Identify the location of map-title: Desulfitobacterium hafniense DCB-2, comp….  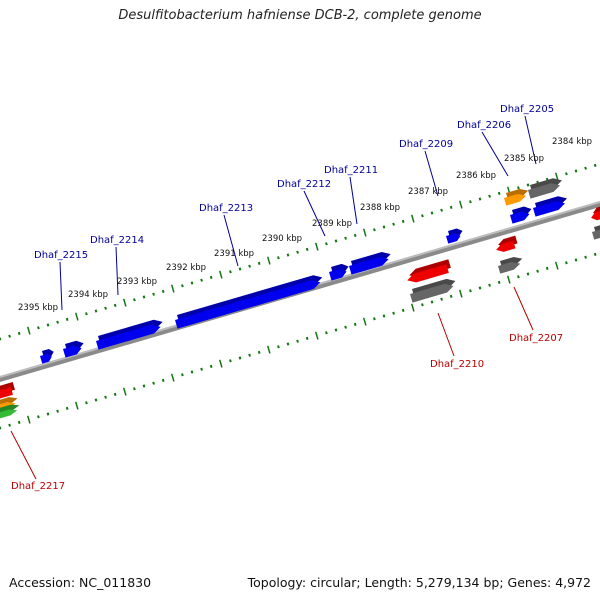
(300, 15).